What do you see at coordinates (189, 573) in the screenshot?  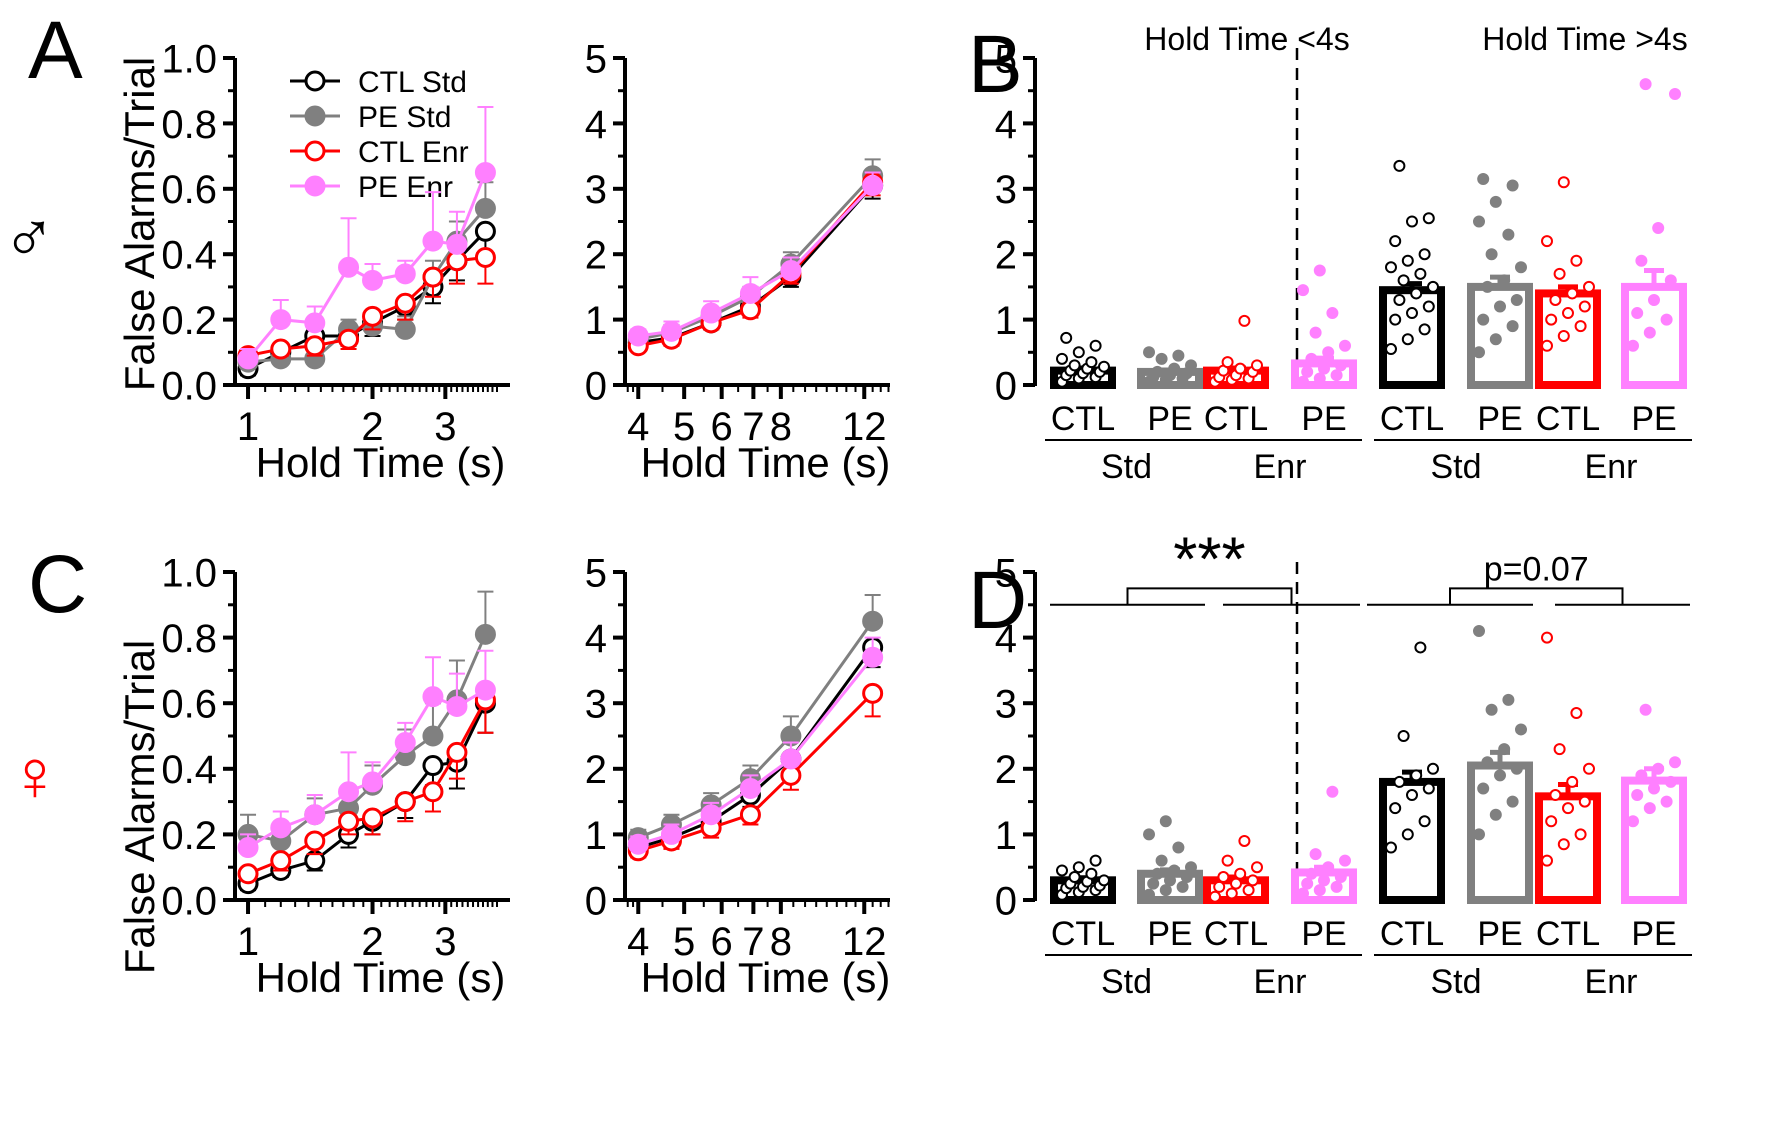 I see `y-tick-label: 1.0` at bounding box center [189, 573].